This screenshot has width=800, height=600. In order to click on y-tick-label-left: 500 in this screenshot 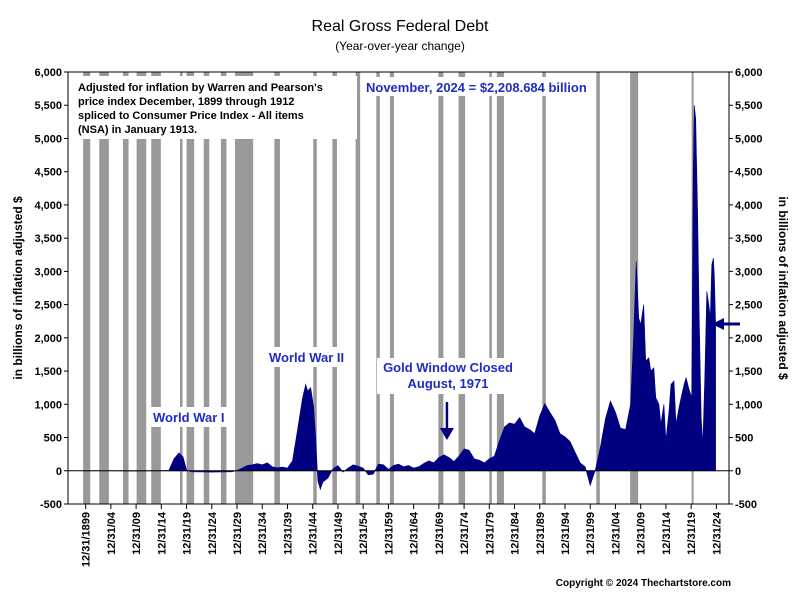, I will do `click(53, 439)`.